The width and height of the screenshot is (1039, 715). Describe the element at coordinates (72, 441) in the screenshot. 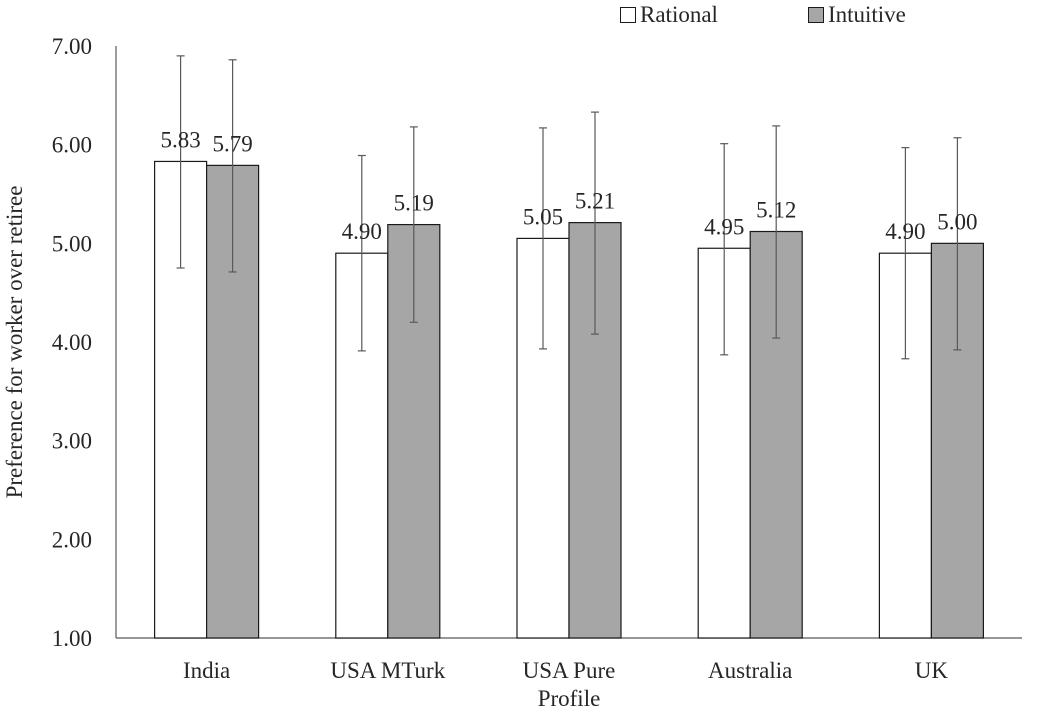

I see `y-tick-label: 3.00` at that location.